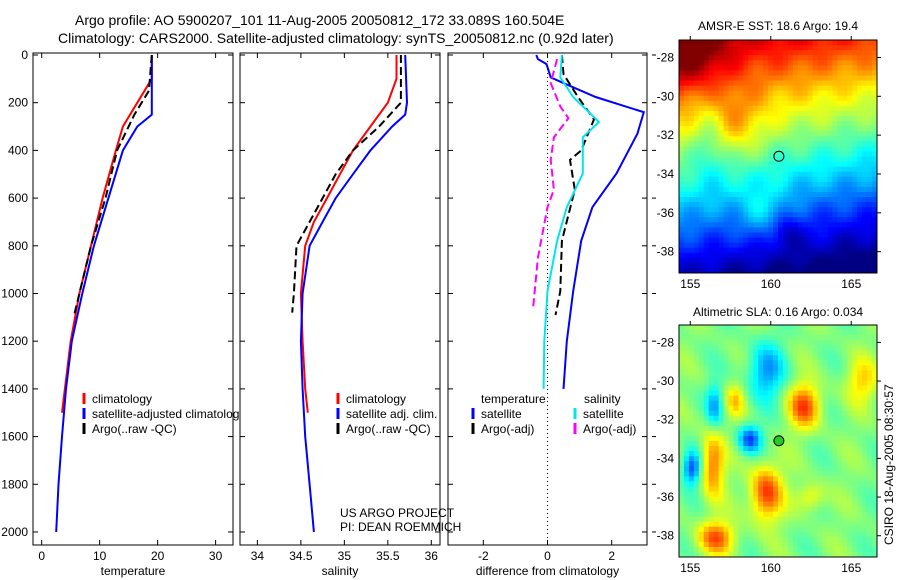 The image size is (900, 580). What do you see at coordinates (216, 556) in the screenshot?
I see `x-tick-label: 30` at bounding box center [216, 556].